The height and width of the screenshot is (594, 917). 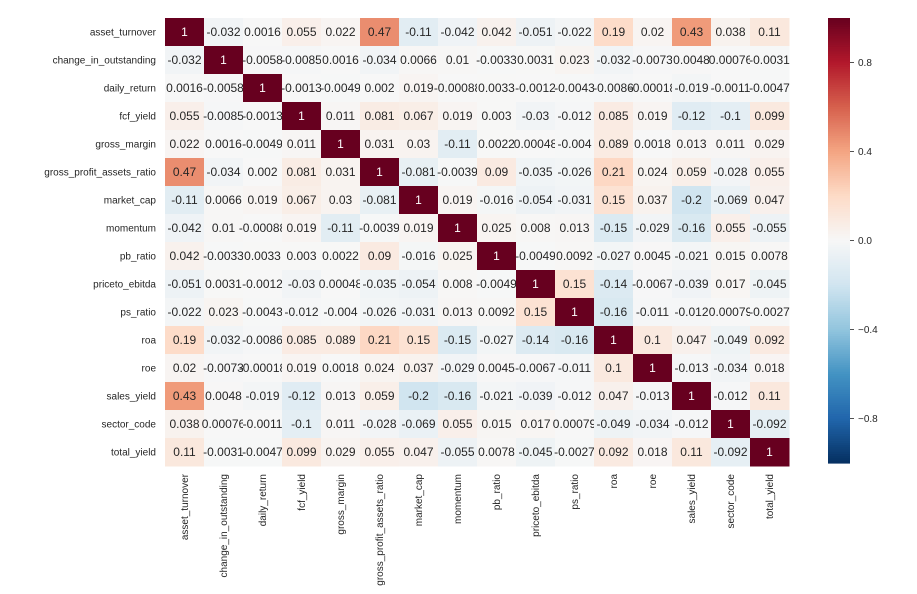 What do you see at coordinates (536, 116) in the screenshot?
I see `cell-value-label: -0.03` at bounding box center [536, 116].